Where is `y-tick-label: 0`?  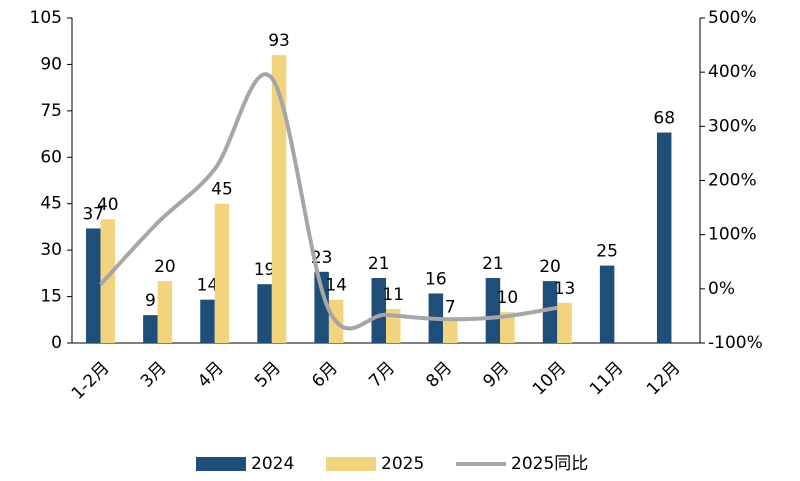 y-tick-label: 0 is located at coordinates (56, 343).